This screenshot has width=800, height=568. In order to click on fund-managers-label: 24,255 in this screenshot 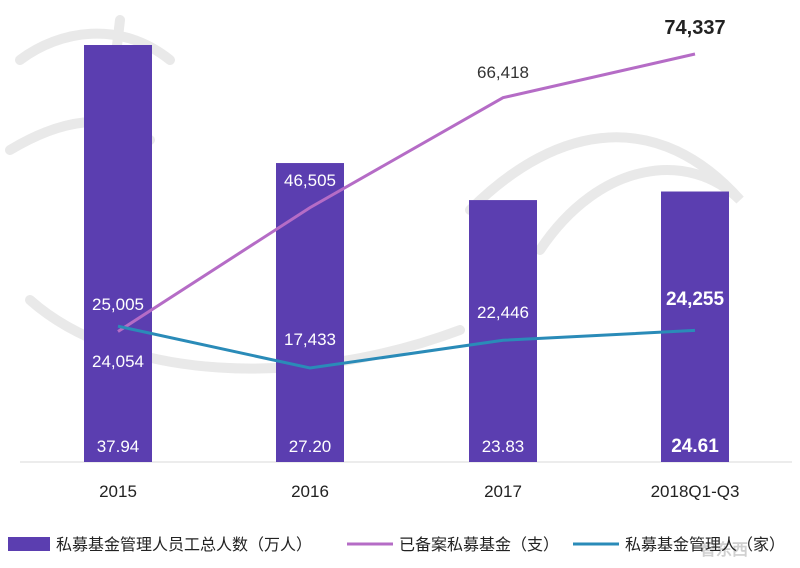, I will do `click(695, 299)`.